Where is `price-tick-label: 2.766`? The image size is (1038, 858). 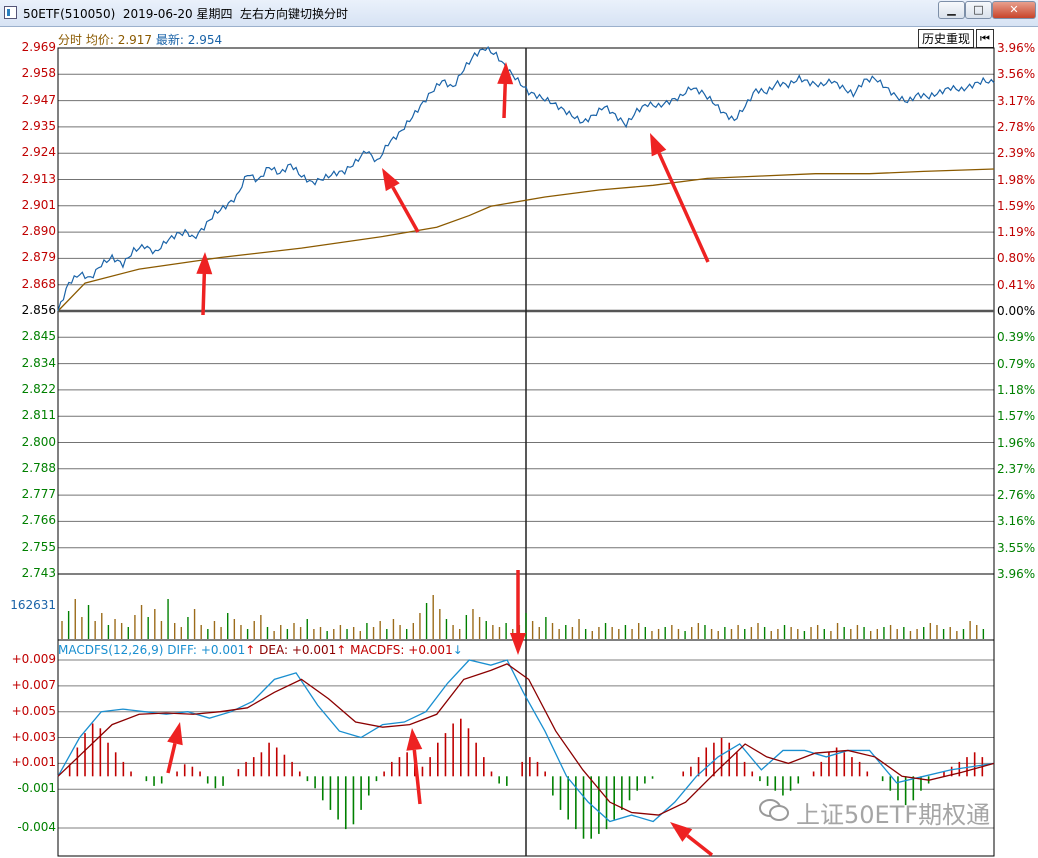 price-tick-label: 2.766 is located at coordinates (38, 520).